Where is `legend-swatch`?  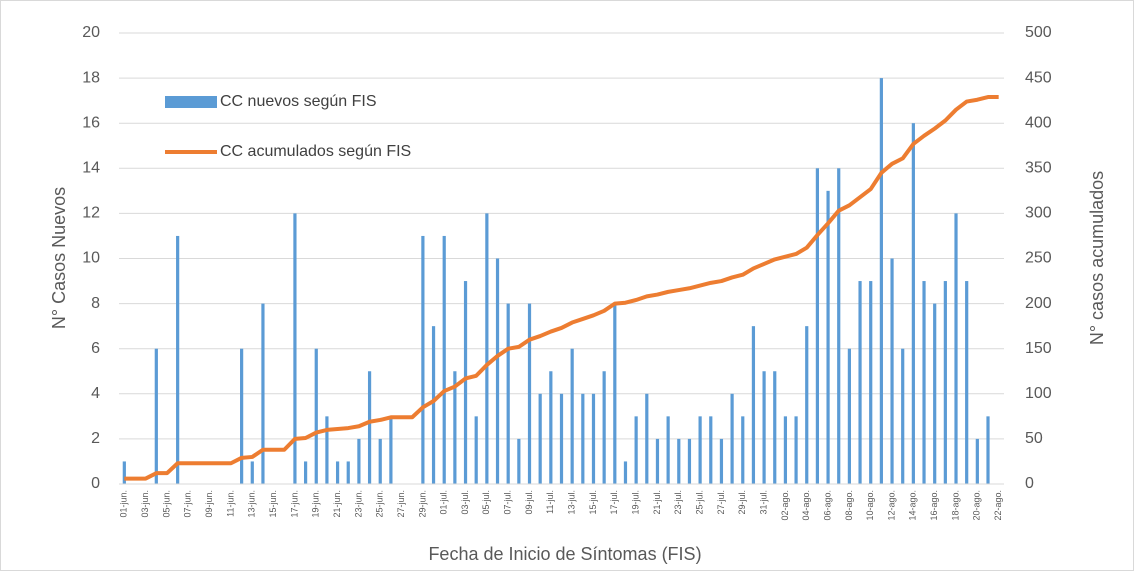 legend-swatch is located at coordinates (191, 102).